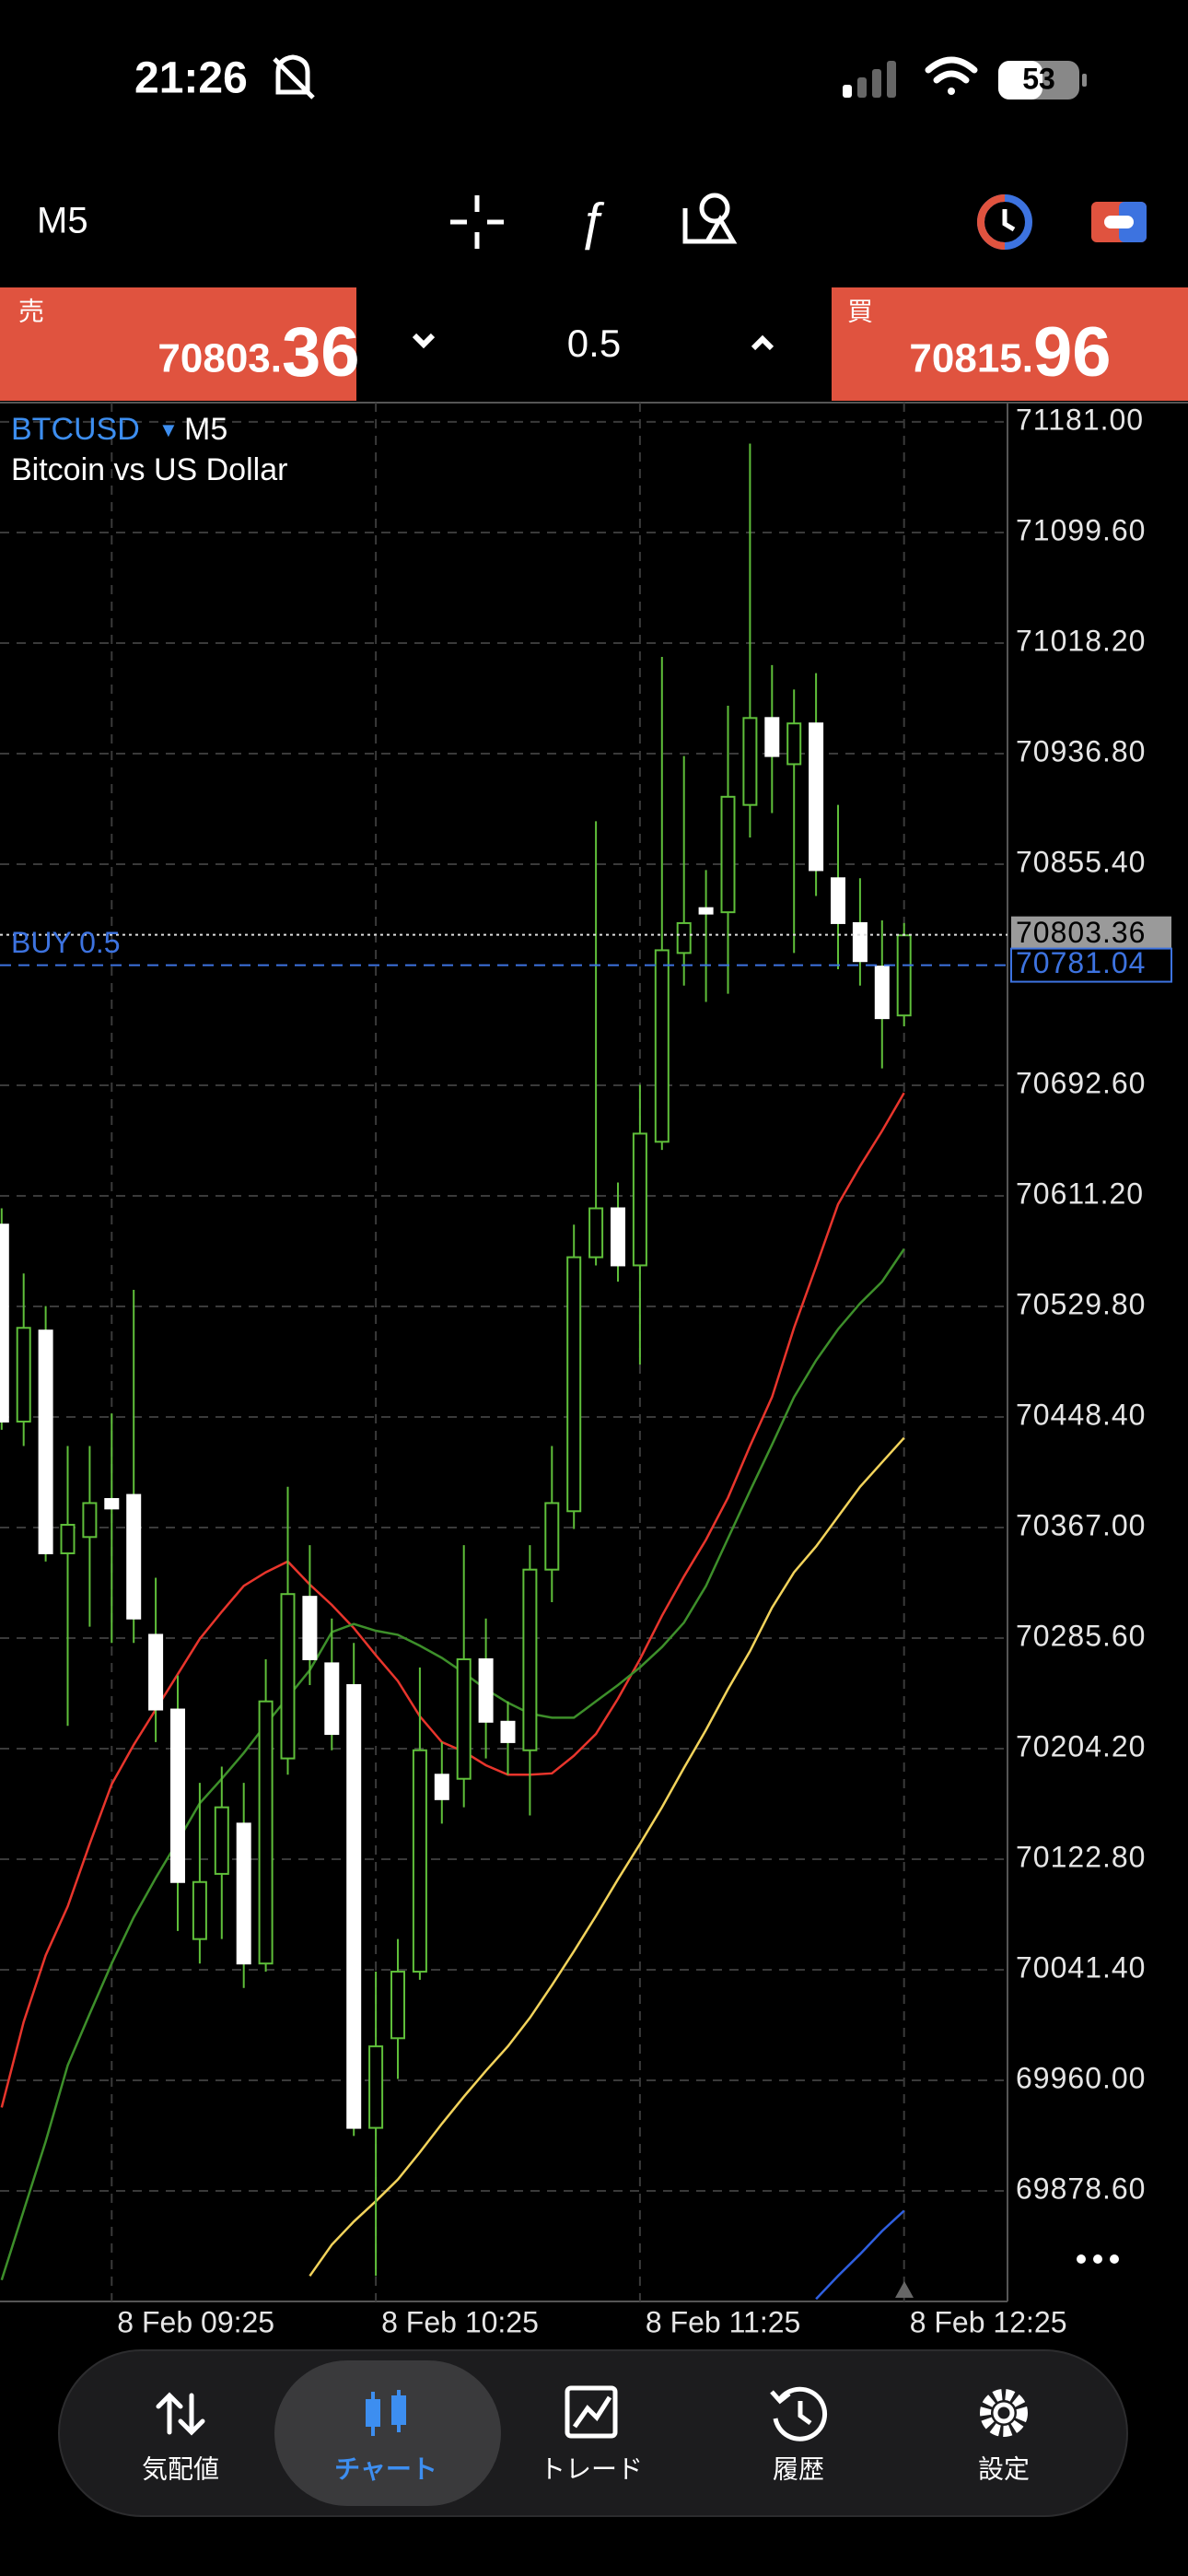 This screenshot has height=2576, width=1188. I want to click on last-bar-marker, so click(904, 2289).